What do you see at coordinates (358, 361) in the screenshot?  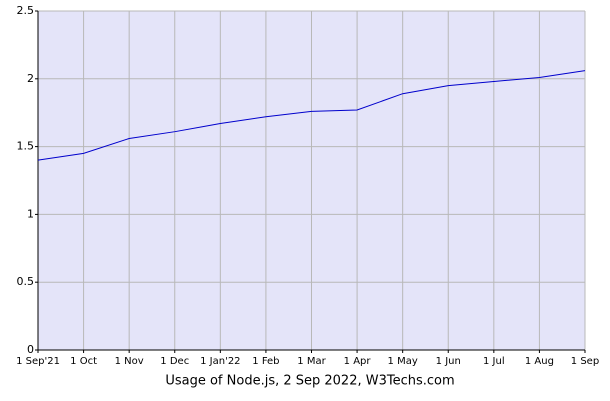 I see `x-tick-label: 1 Apr` at bounding box center [358, 361].